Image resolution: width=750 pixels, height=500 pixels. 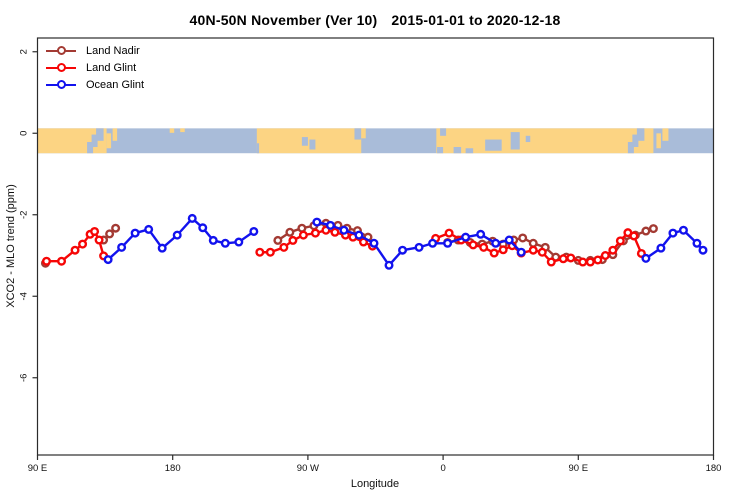 I want to click on legend: Land Nadir Land Glint Ocean Glint, so click(x=95, y=67).